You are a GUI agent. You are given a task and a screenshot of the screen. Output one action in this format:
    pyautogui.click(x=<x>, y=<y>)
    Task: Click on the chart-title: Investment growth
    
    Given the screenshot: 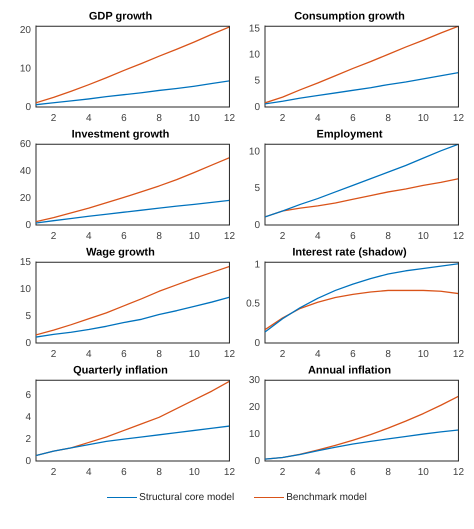 What is the action you would take?
    pyautogui.click(x=121, y=134)
    